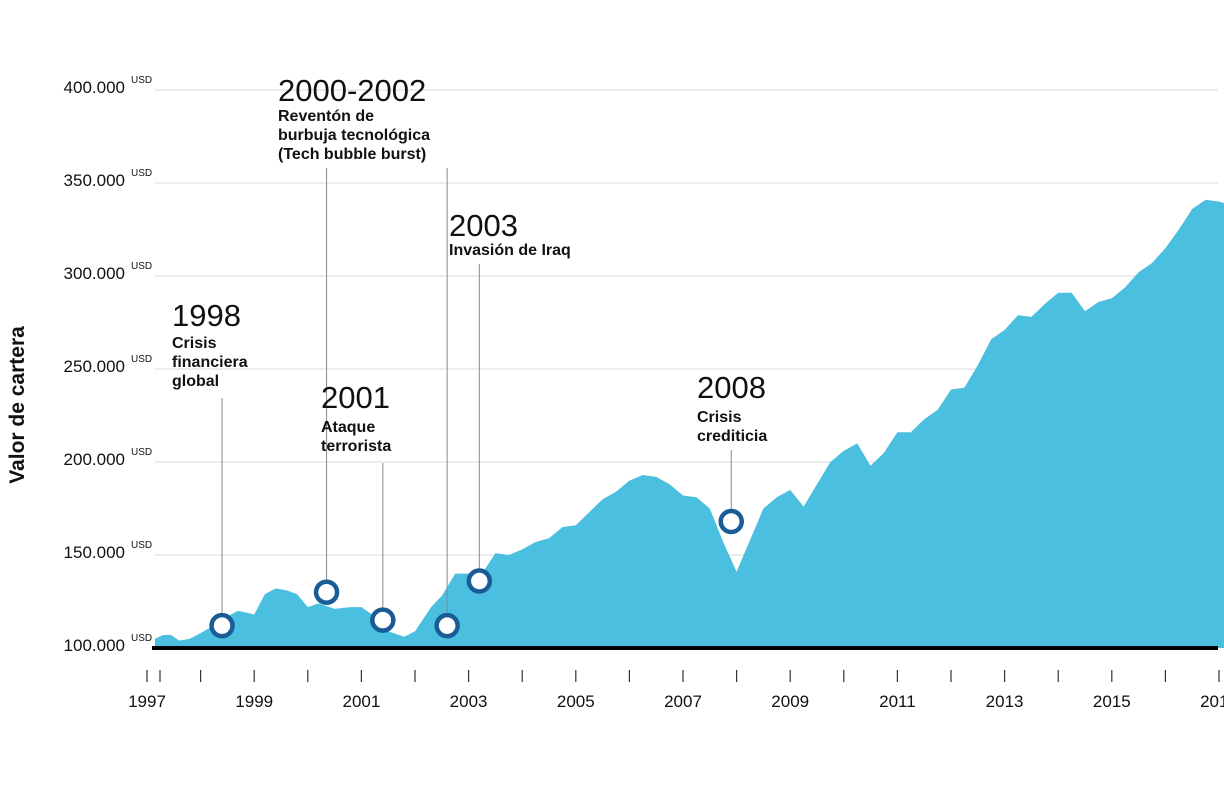  Describe the element at coordinates (254, 701) in the screenshot. I see `x-tick-label: 1999` at that location.